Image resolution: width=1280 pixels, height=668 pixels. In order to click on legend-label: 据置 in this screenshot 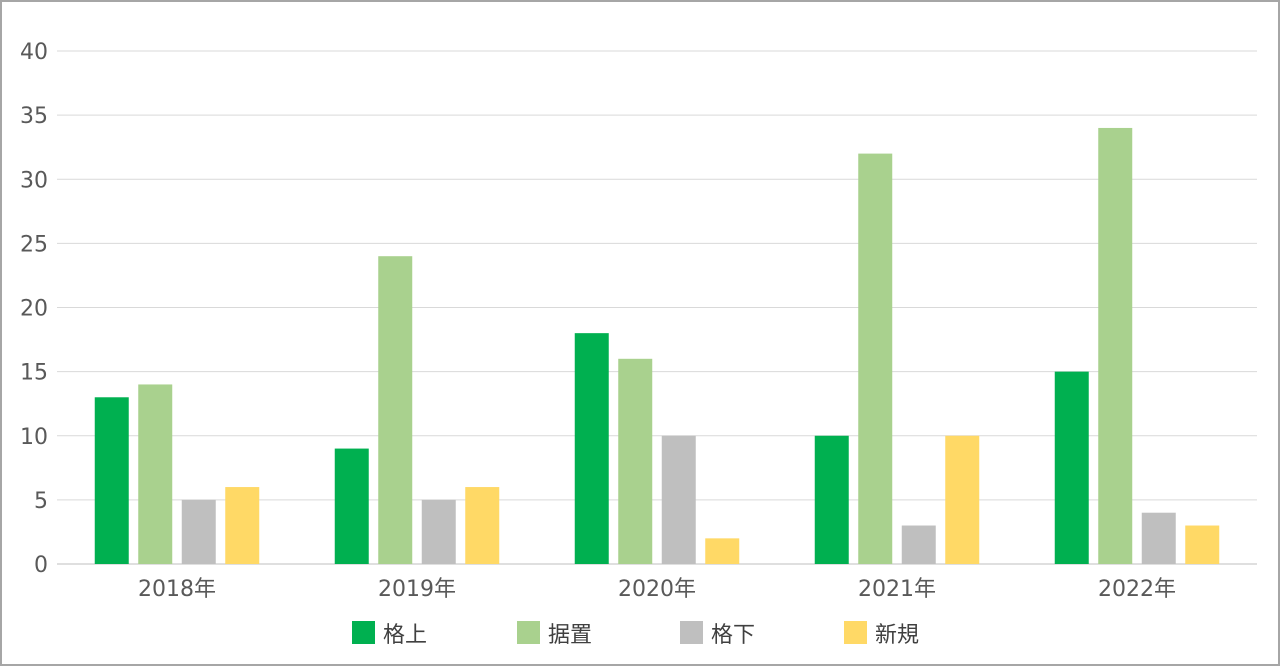, I will do `click(570, 635)`.